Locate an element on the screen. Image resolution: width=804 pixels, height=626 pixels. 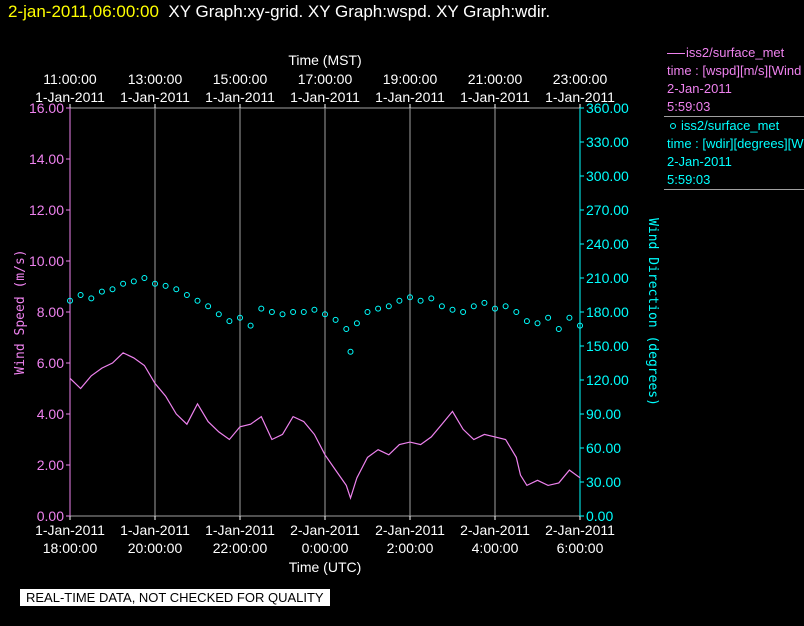
x-tick-label-time: 4:00:00 is located at coordinates (495, 548).